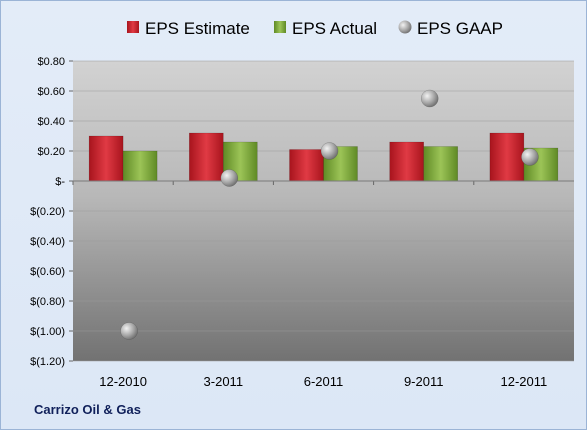 The height and width of the screenshot is (430, 587). What do you see at coordinates (47, 302) in the screenshot?
I see `y-tick-label: $(0.80)` at bounding box center [47, 302].